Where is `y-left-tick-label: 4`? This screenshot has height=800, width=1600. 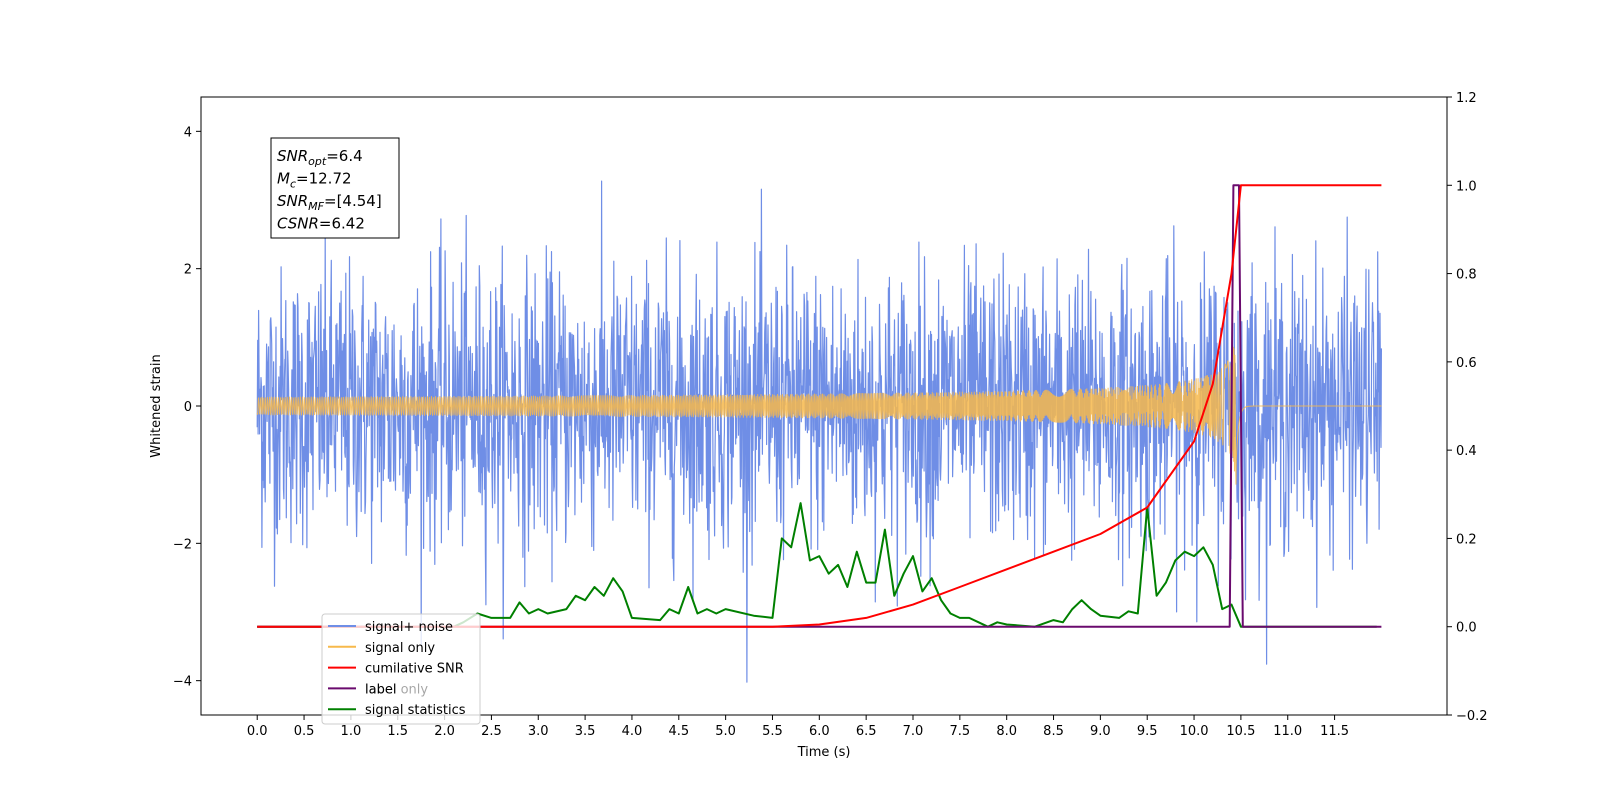 y-left-tick-label: 4 is located at coordinates (188, 132).